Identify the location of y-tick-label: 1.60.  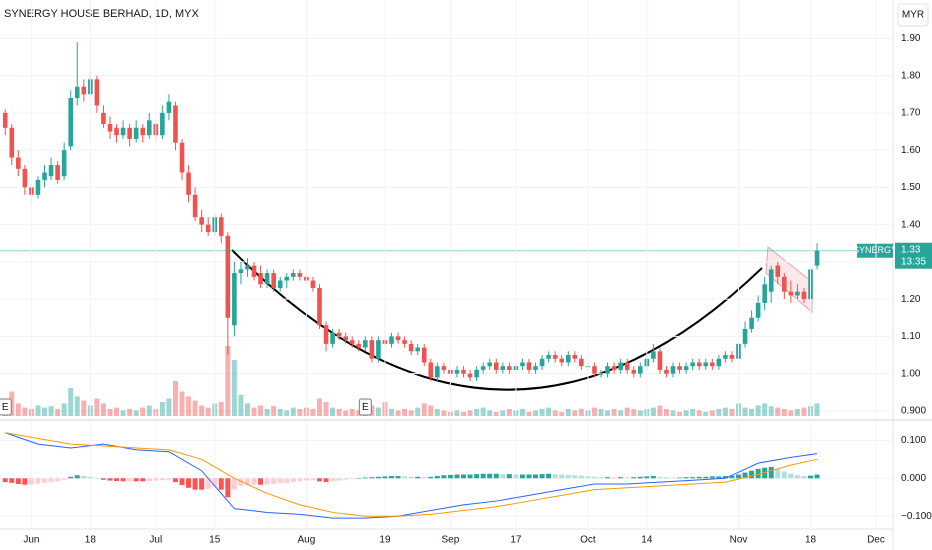
(911, 150).